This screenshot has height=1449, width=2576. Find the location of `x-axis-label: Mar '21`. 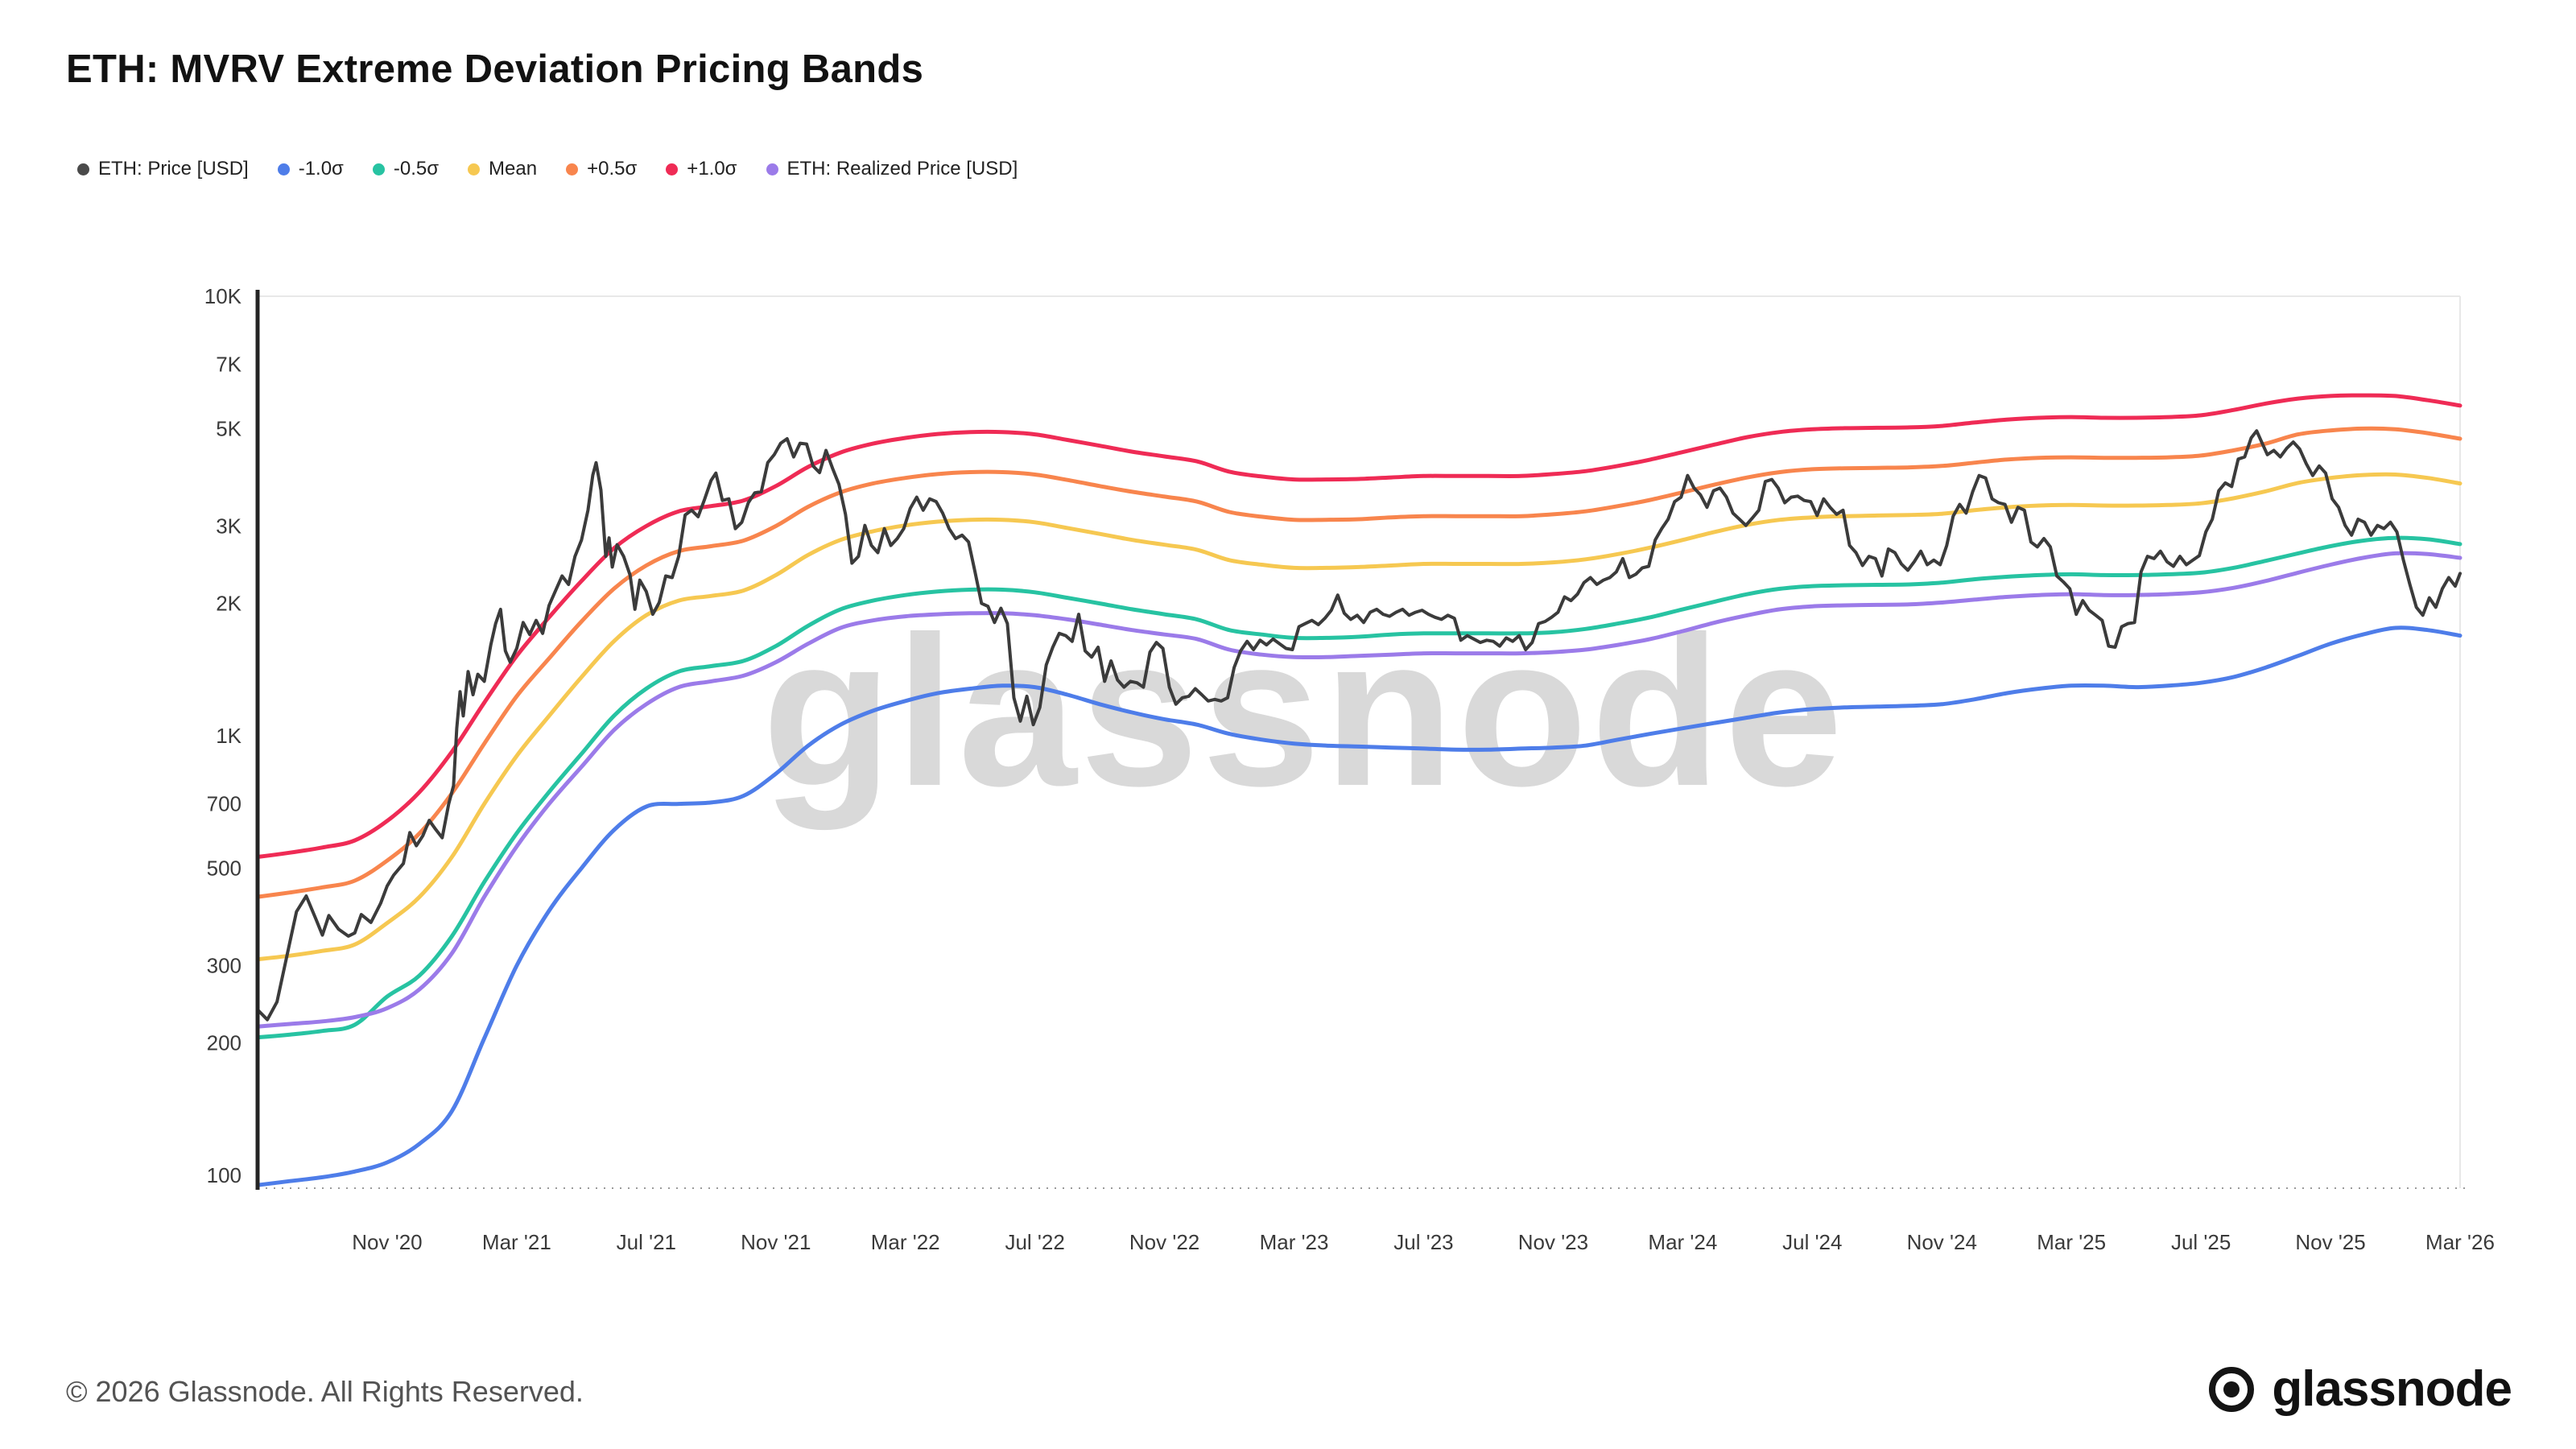

x-axis-label: Mar '21 is located at coordinates (516, 1242).